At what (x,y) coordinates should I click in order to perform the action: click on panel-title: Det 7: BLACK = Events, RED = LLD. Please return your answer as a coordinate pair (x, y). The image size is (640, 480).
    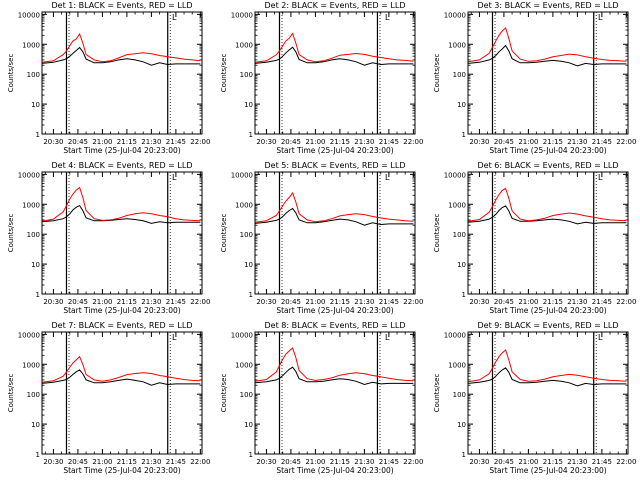
    Looking at the image, I should click on (122, 325).